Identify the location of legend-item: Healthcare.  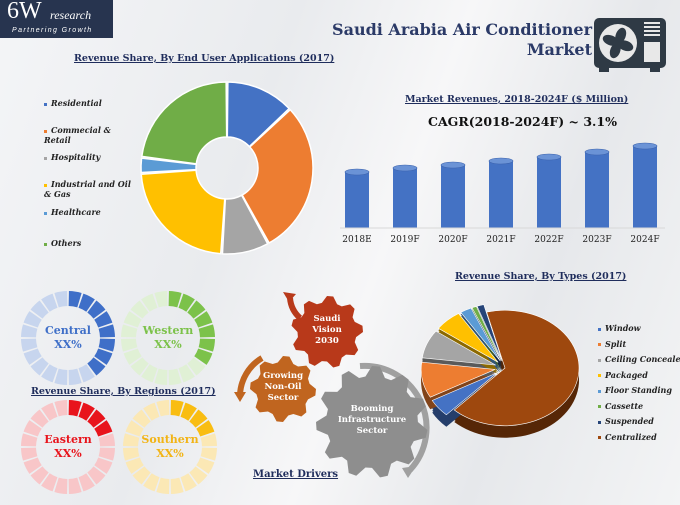
(89, 212).